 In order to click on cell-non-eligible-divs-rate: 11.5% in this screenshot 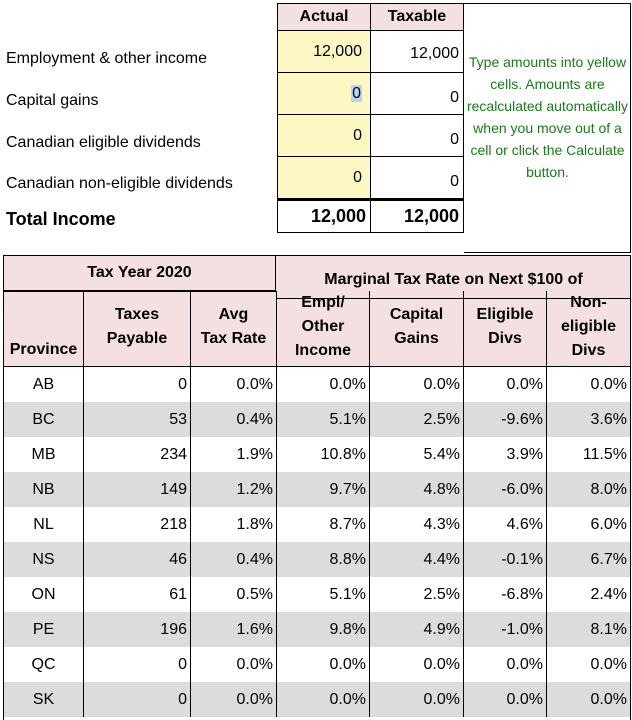, I will do `click(604, 454)`.